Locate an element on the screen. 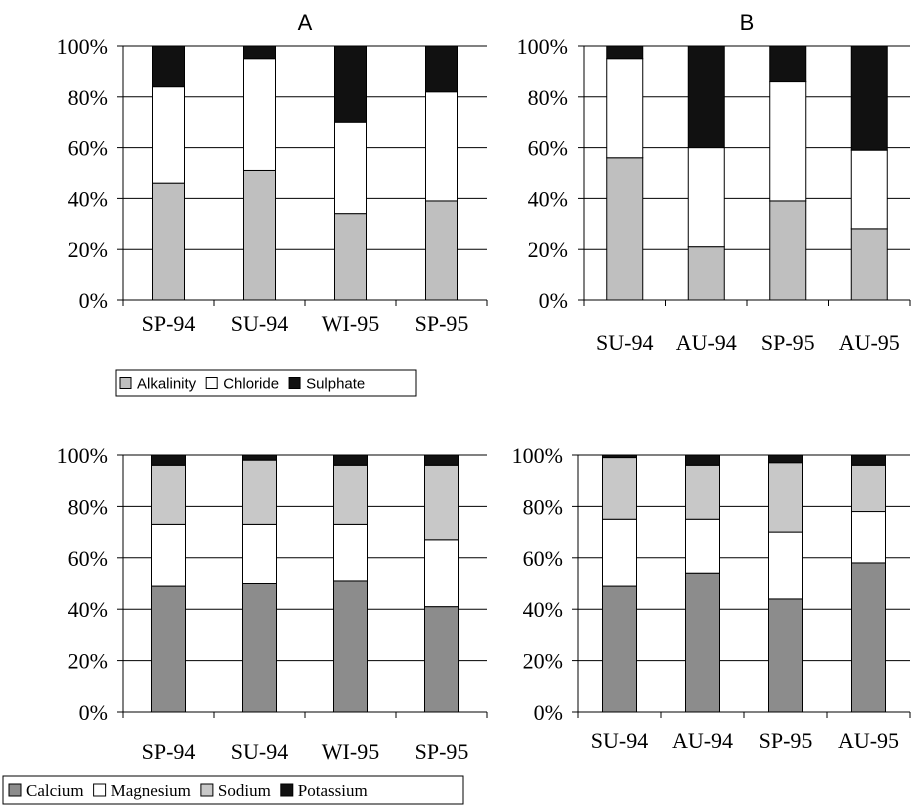  legend-swatch-magnesium is located at coordinates (100, 790).